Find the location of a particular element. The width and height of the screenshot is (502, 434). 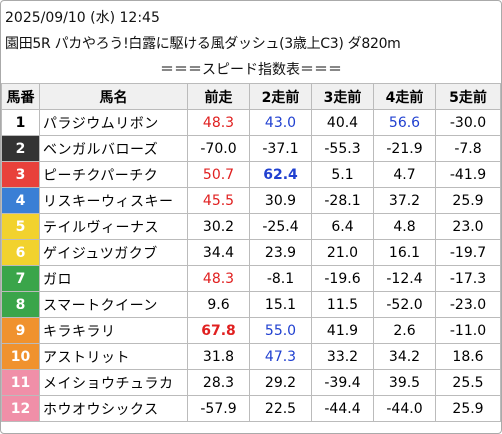

score: 23.9 is located at coordinates (280, 252).